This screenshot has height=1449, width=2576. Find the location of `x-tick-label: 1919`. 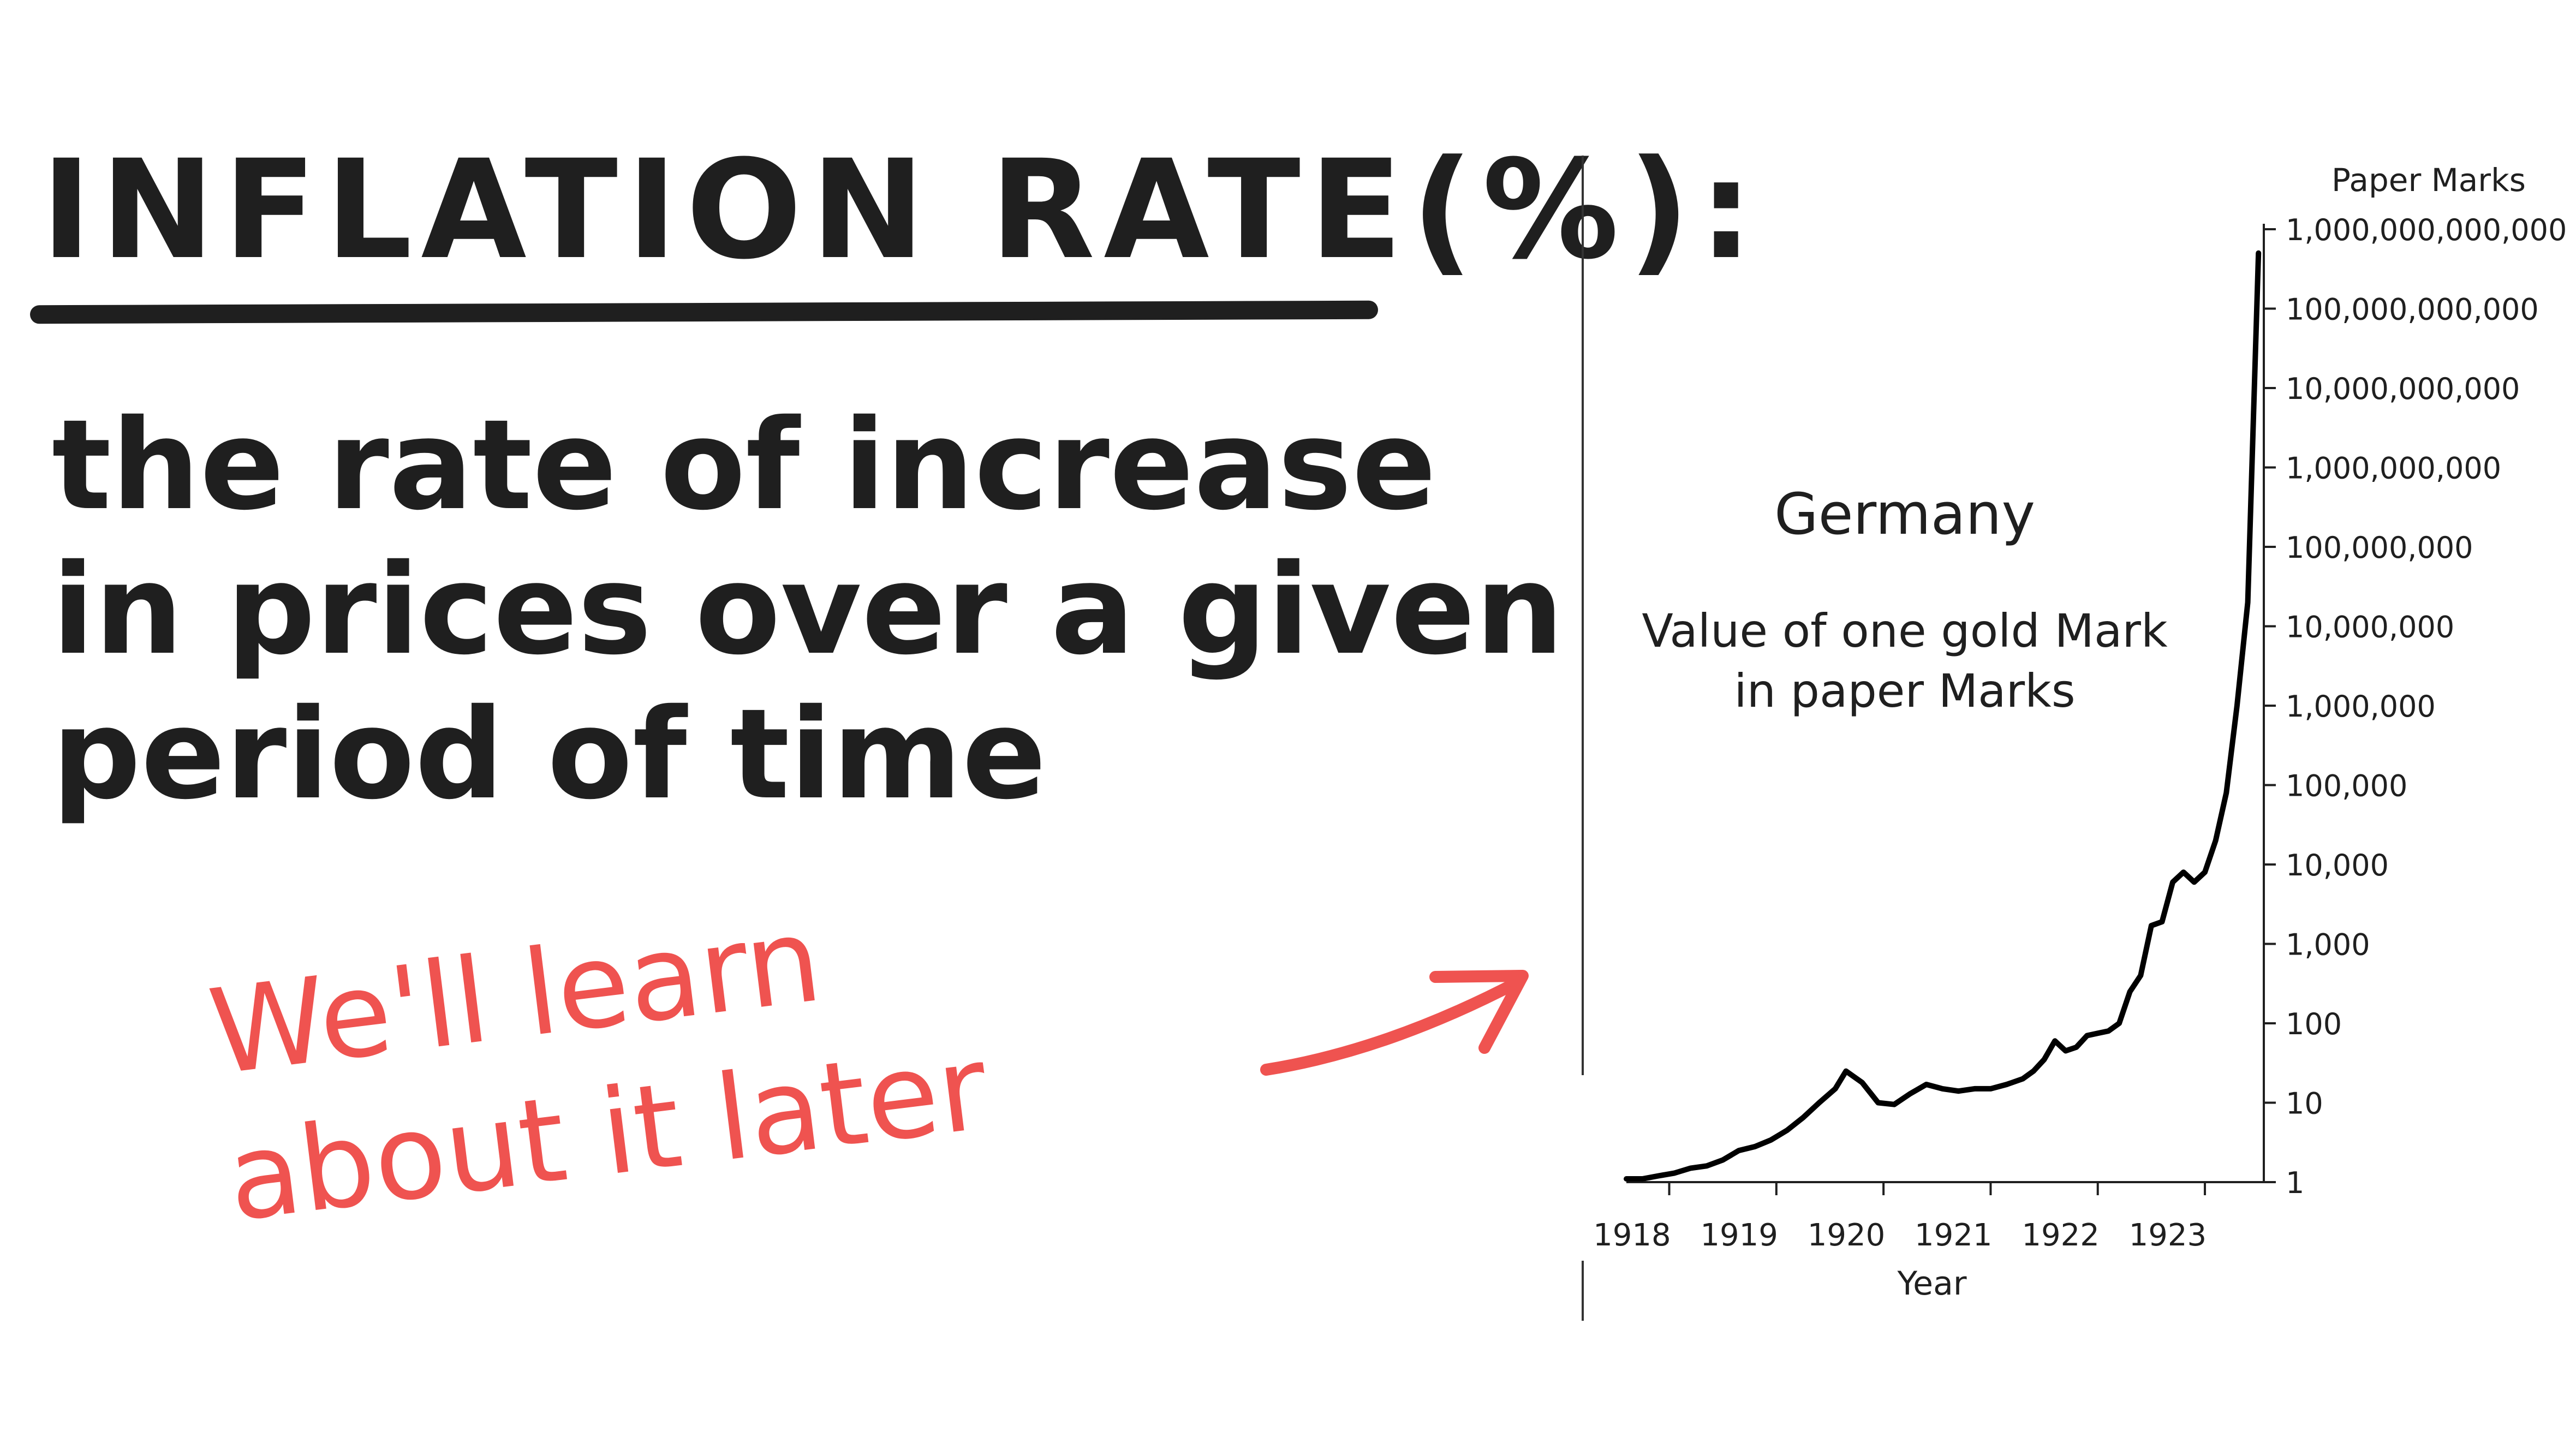

x-tick-label: 1919 is located at coordinates (1739, 1235).